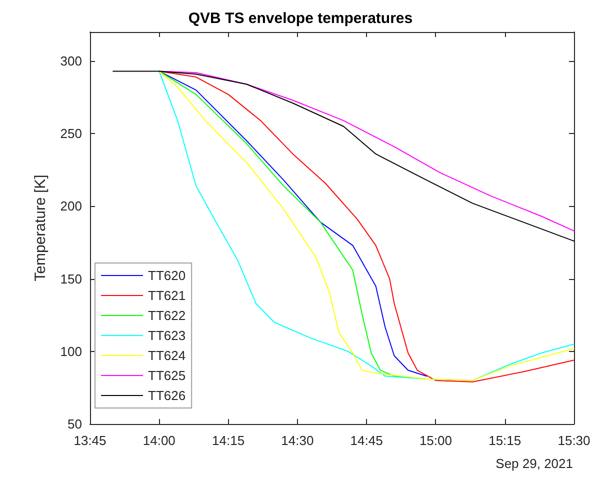  I want to click on chart-title: QVB TS envelope temperatures, so click(300, 18).